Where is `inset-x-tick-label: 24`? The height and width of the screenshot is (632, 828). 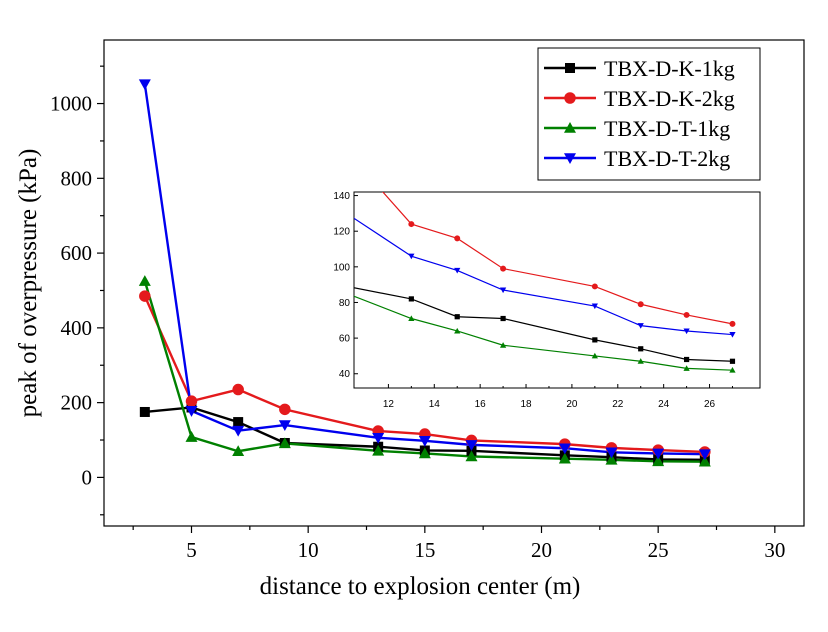
inset-x-tick-label: 24 is located at coordinates (664, 404).